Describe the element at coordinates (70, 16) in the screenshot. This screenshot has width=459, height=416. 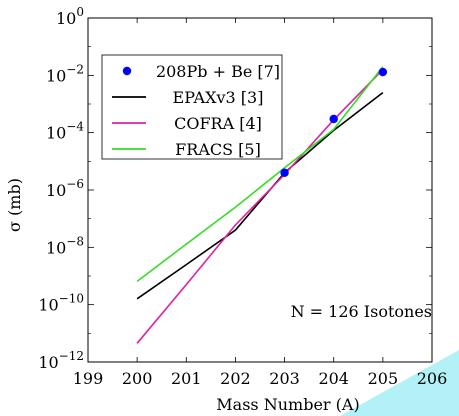
I see `y-tick-label: 10⁰` at that location.